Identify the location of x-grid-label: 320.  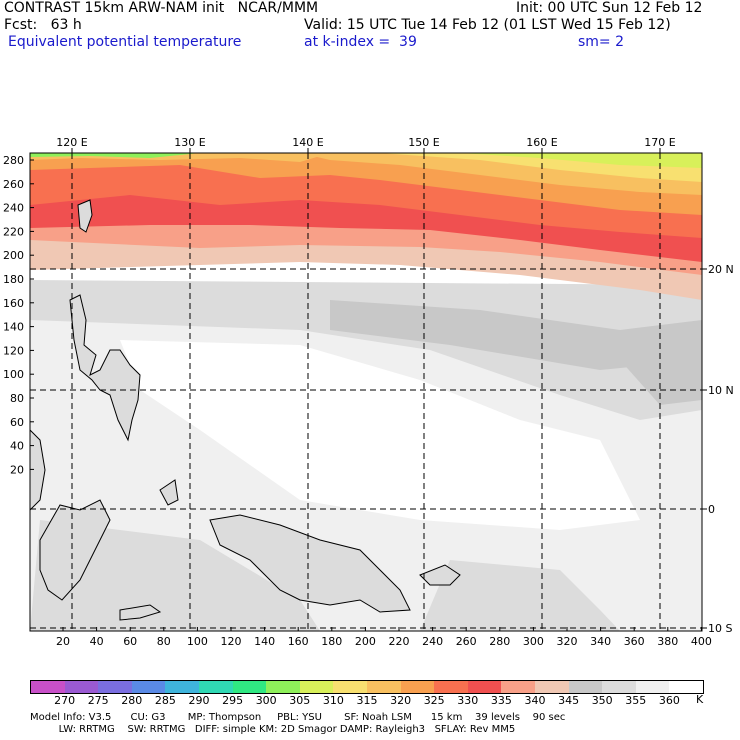
(567, 641).